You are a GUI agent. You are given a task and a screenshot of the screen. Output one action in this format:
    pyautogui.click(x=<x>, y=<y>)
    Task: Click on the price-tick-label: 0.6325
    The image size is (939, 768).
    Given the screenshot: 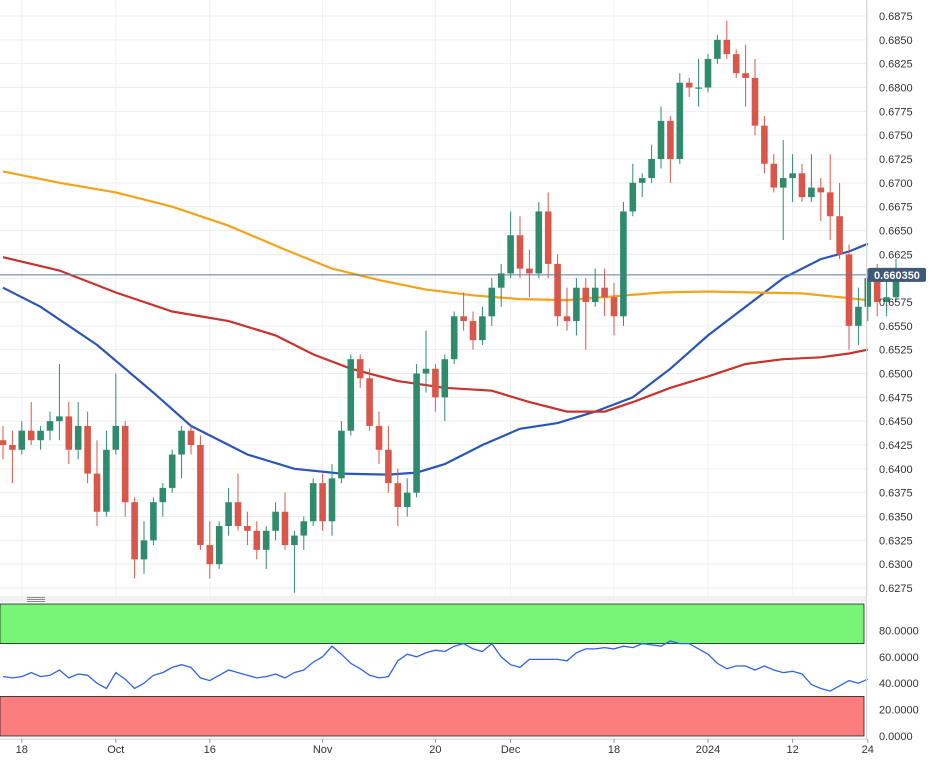 What is the action you would take?
    pyautogui.click(x=896, y=541)
    